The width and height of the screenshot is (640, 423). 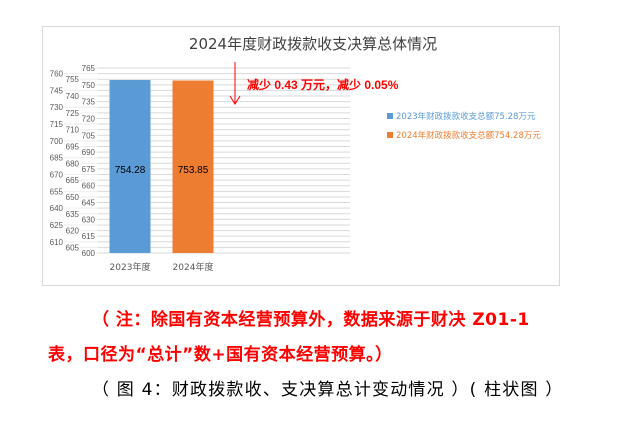 What do you see at coordinates (89, 203) in the screenshot?
I see `y-tick-label: 645` at bounding box center [89, 203].